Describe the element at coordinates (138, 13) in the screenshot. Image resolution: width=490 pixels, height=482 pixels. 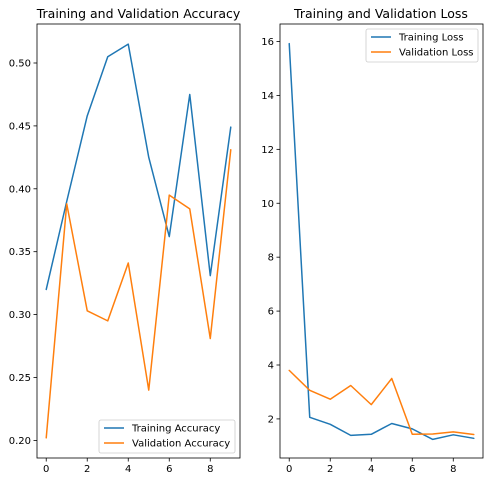
I see `accuracy-chart-title: Training and Validation Accuracy` at that location.